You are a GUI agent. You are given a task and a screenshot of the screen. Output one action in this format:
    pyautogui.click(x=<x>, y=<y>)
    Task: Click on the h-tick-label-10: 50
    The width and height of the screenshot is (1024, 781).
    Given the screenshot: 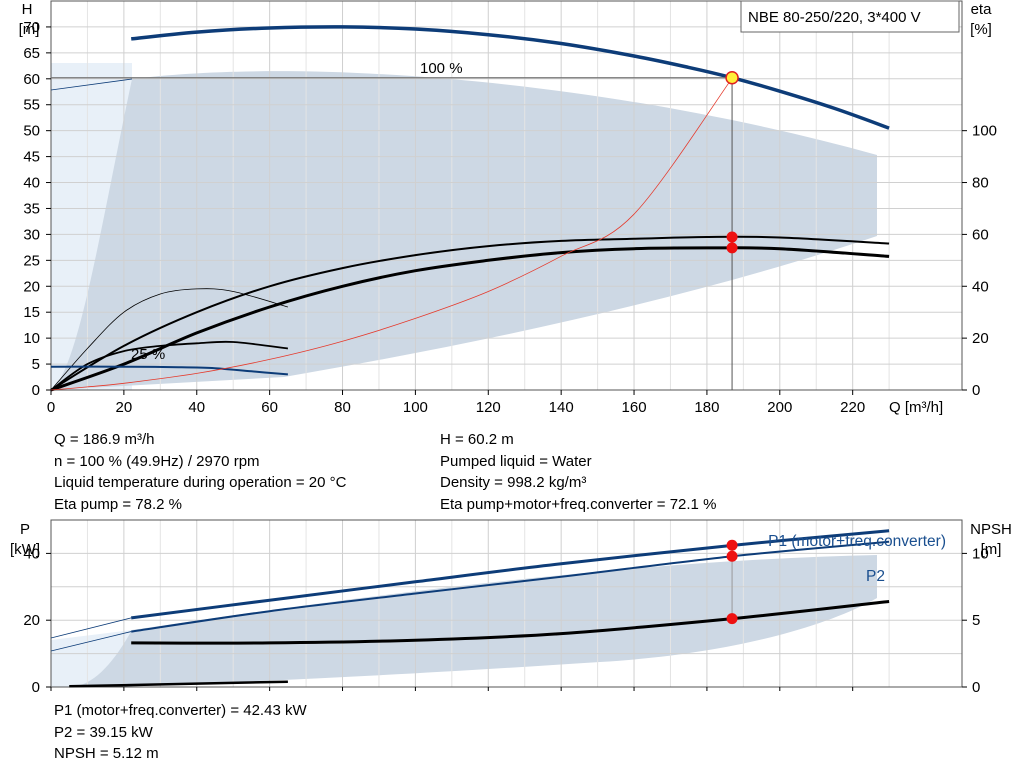 What is the action you would take?
    pyautogui.click(x=31, y=131)
    